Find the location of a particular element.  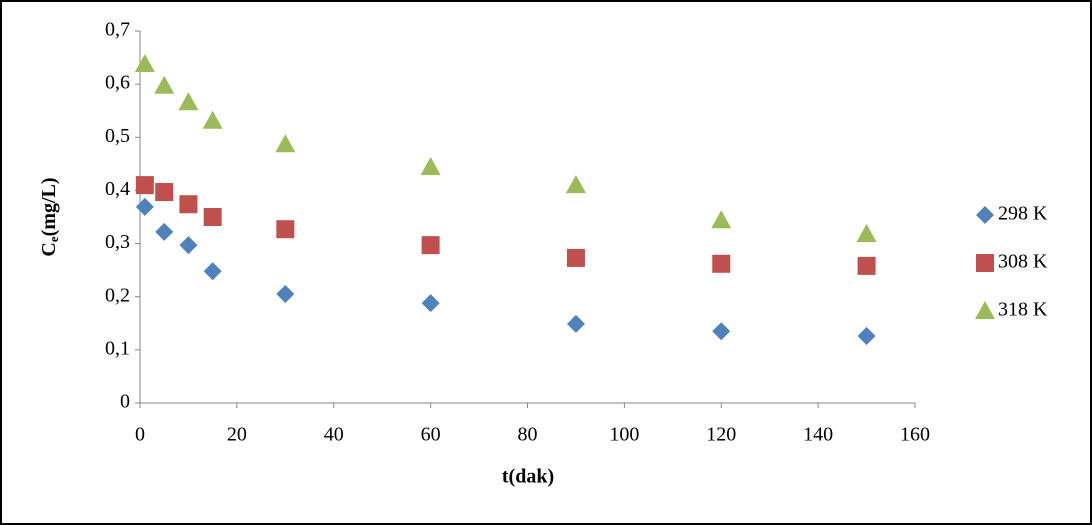

x-tick-label: 0 is located at coordinates (140, 435).